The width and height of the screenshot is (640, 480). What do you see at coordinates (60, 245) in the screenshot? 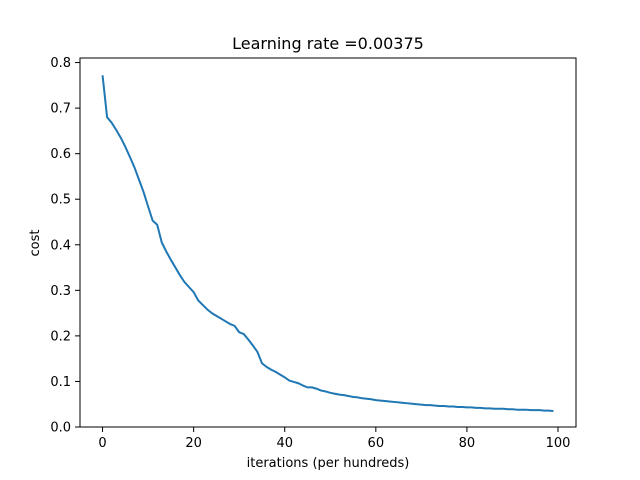
I see `y-tick-label: 0.4` at bounding box center [60, 245].